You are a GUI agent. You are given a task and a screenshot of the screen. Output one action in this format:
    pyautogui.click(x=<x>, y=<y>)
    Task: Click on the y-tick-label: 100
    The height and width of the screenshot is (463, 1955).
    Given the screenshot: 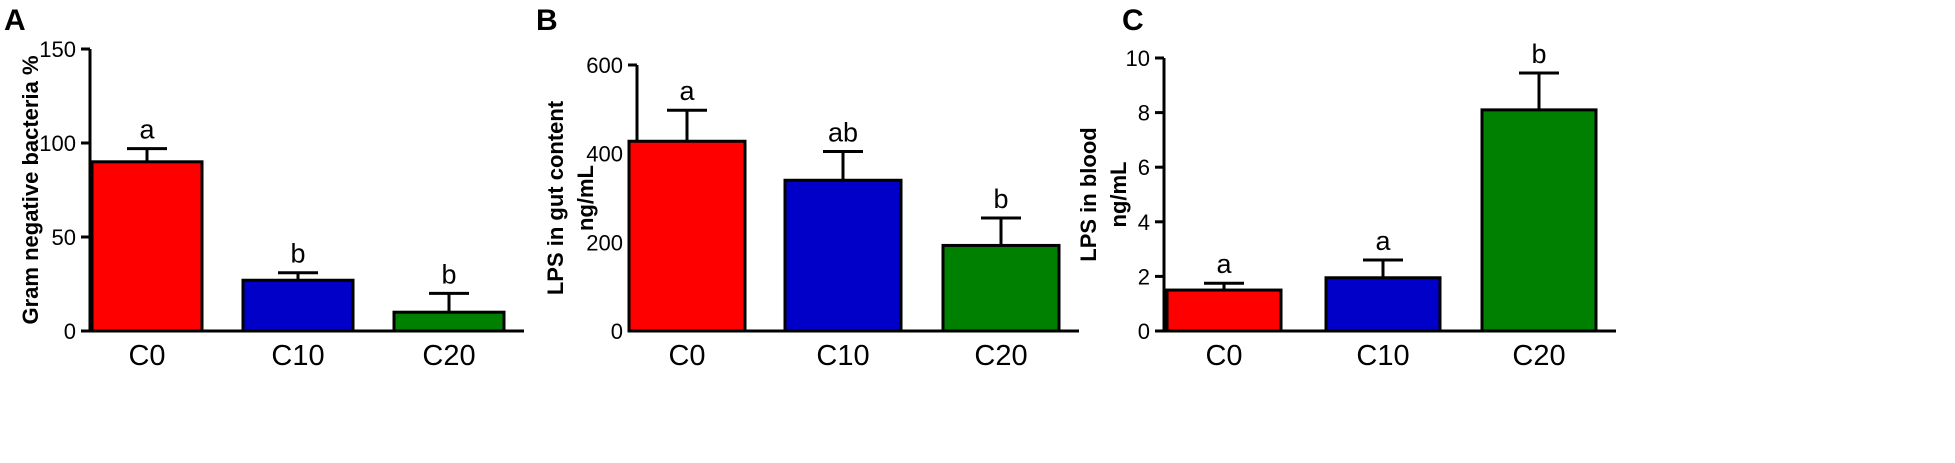 What is the action you would take?
    pyautogui.click(x=57, y=143)
    